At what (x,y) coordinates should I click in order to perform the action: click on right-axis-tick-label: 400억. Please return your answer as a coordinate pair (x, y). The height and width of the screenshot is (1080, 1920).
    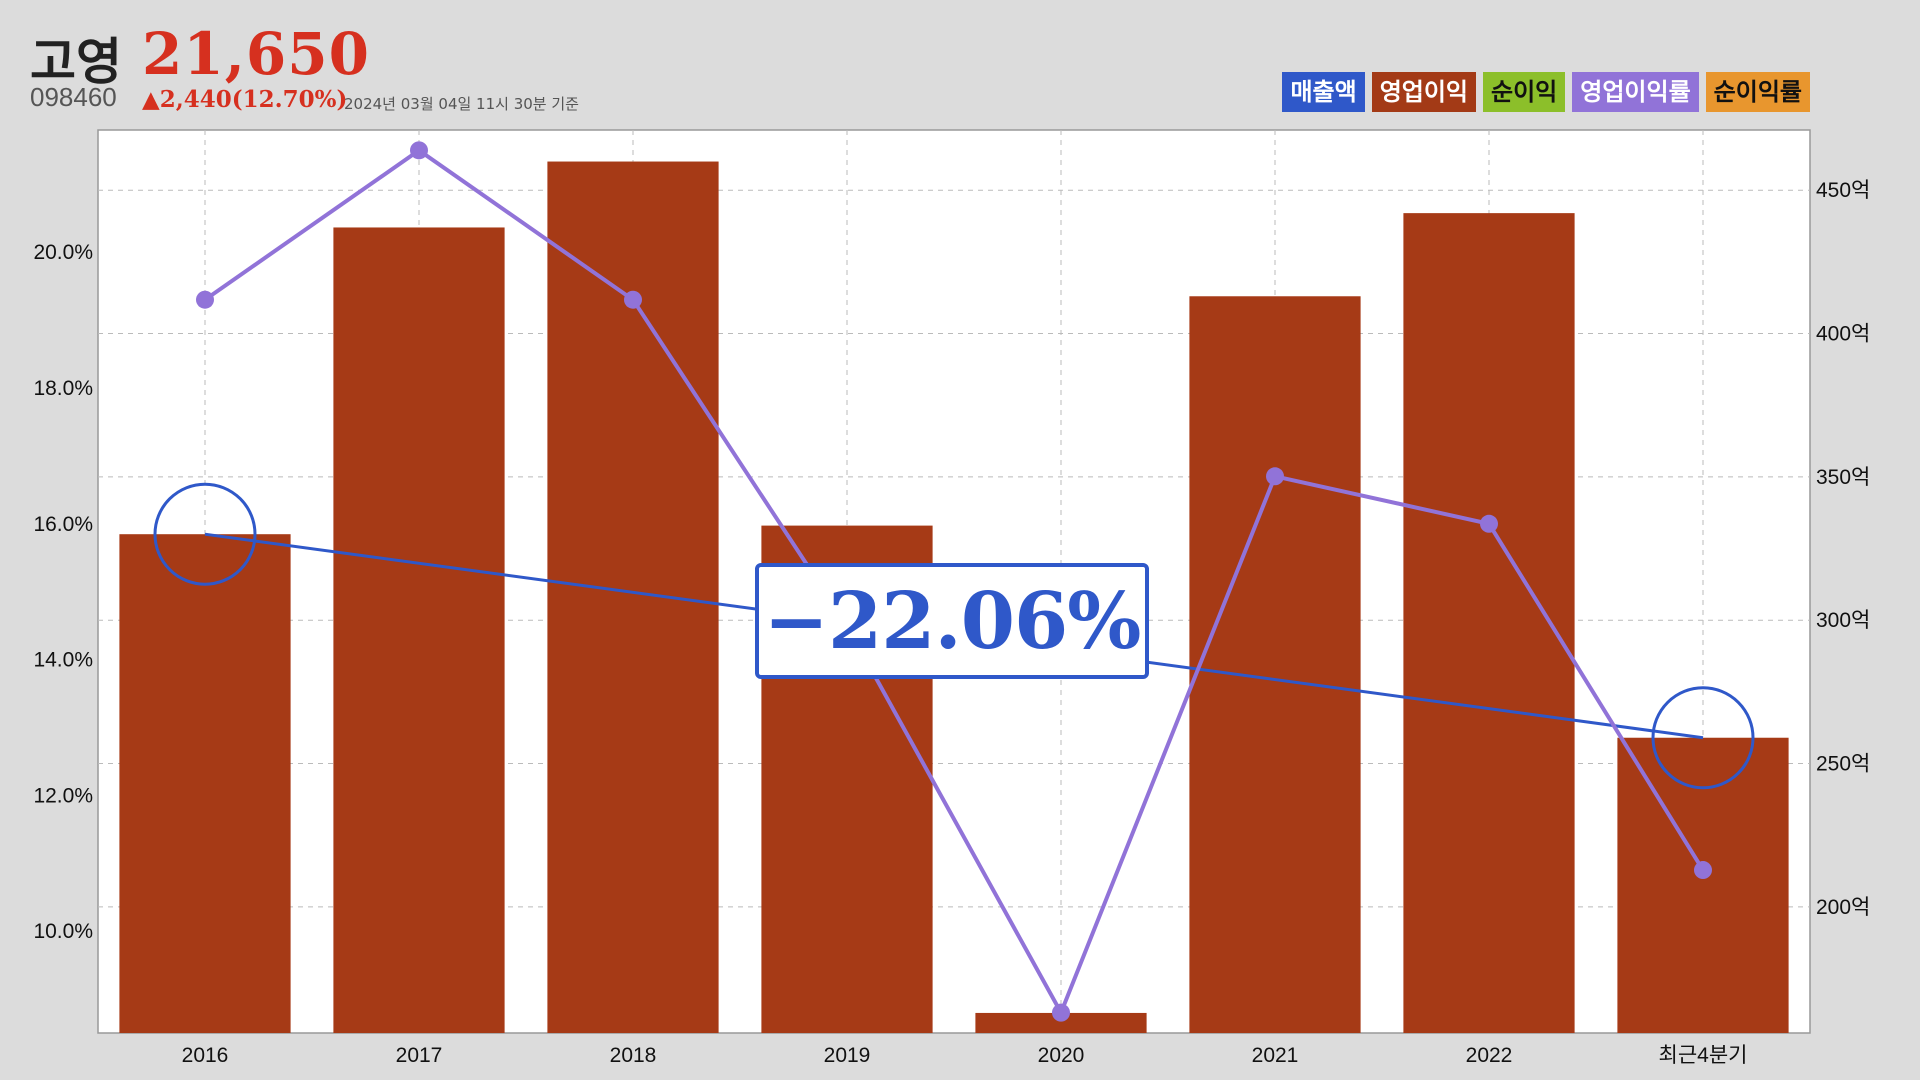
    Looking at the image, I should click on (1843, 334).